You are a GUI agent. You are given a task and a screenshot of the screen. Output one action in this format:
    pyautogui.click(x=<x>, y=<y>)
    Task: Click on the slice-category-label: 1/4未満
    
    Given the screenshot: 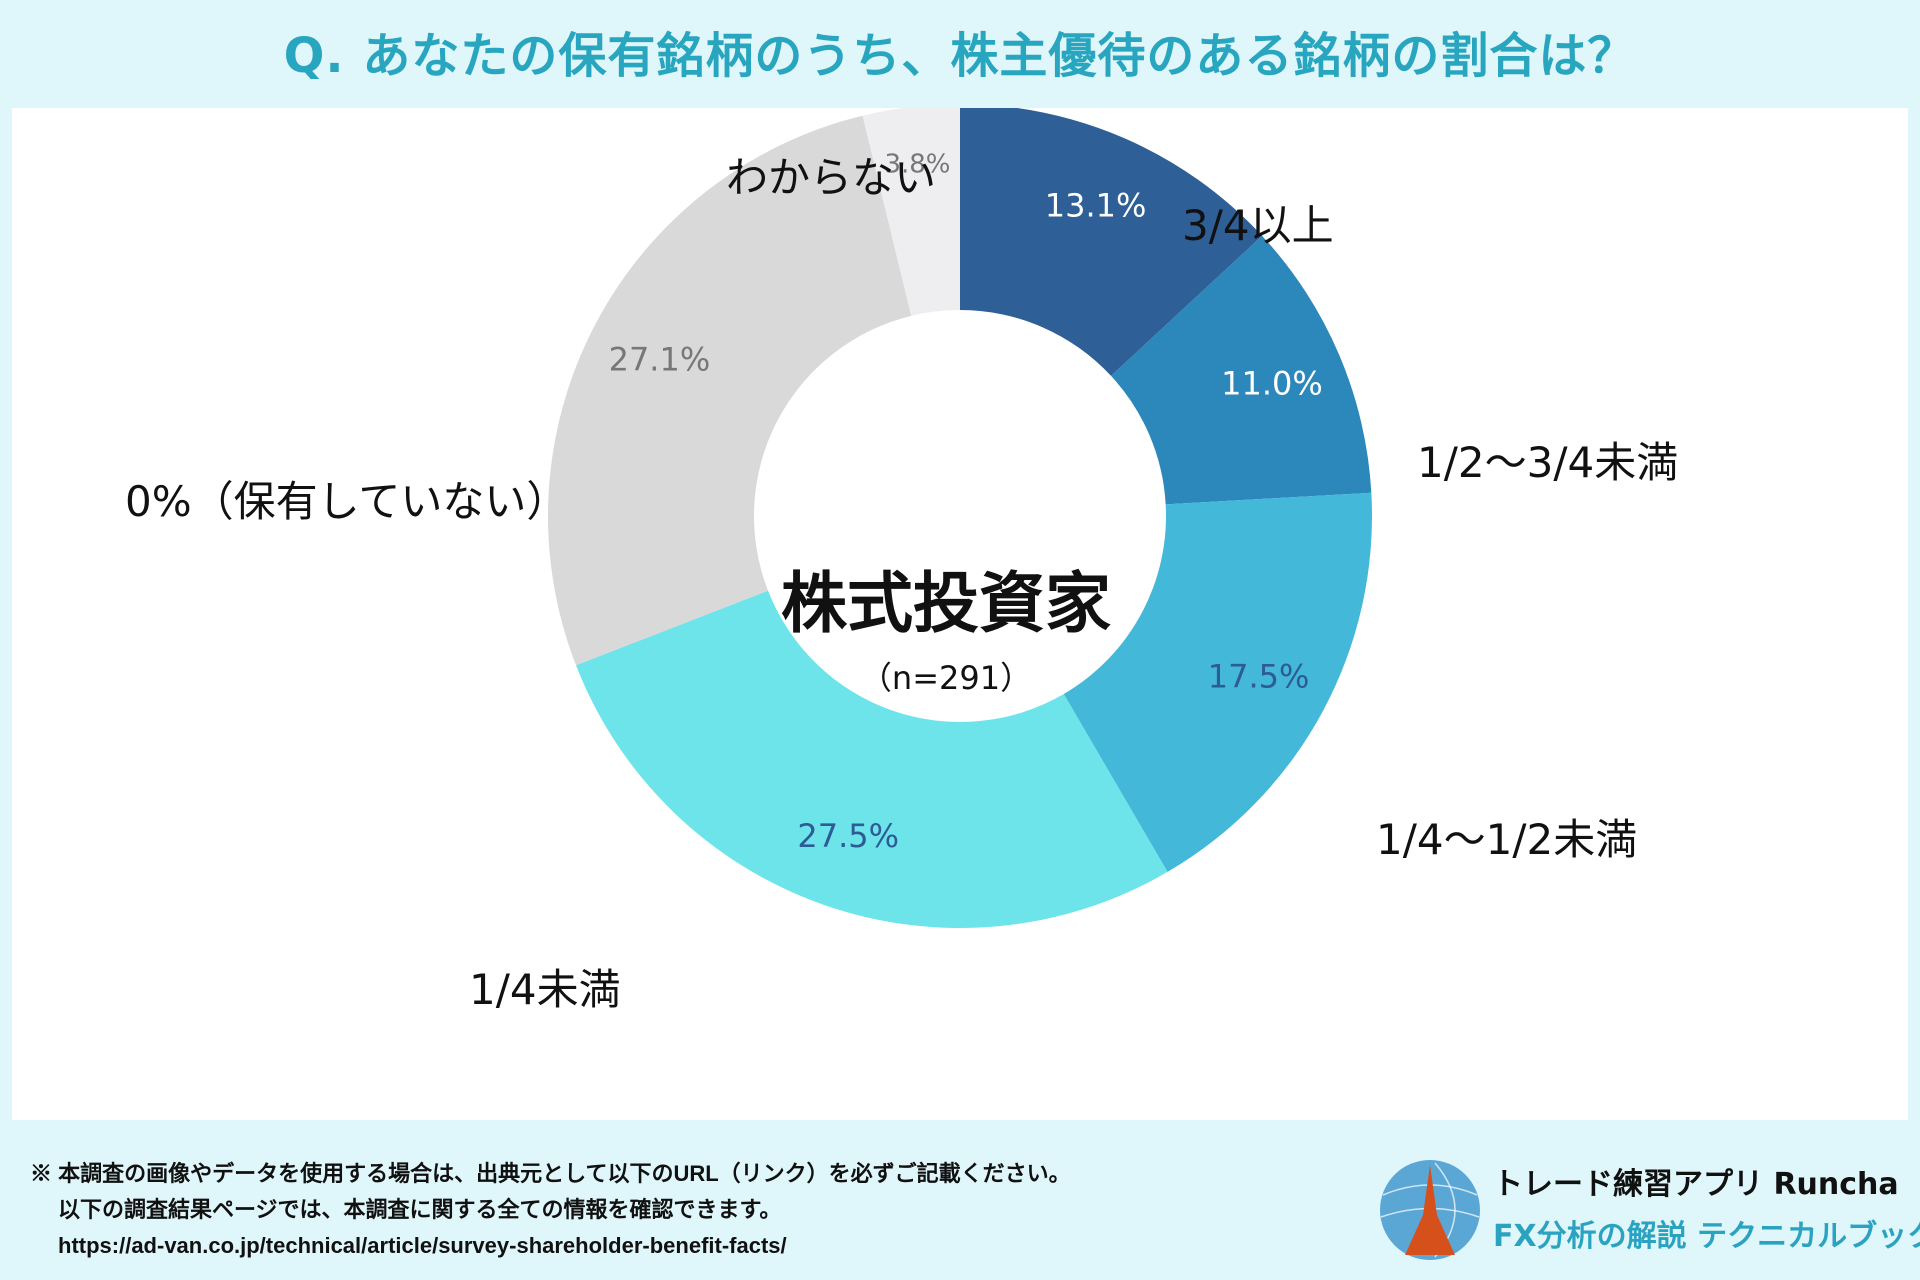 What is the action you would take?
    pyautogui.click(x=545, y=989)
    